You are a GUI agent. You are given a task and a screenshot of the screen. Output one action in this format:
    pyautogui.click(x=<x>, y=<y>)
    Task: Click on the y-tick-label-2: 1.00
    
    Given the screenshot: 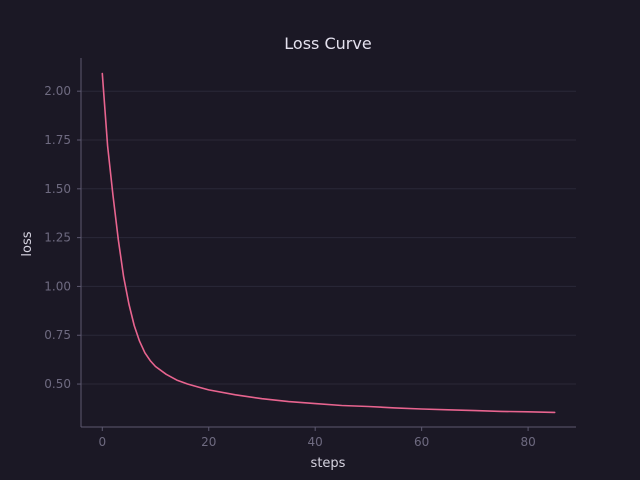 What is the action you would take?
    pyautogui.click(x=57, y=286)
    